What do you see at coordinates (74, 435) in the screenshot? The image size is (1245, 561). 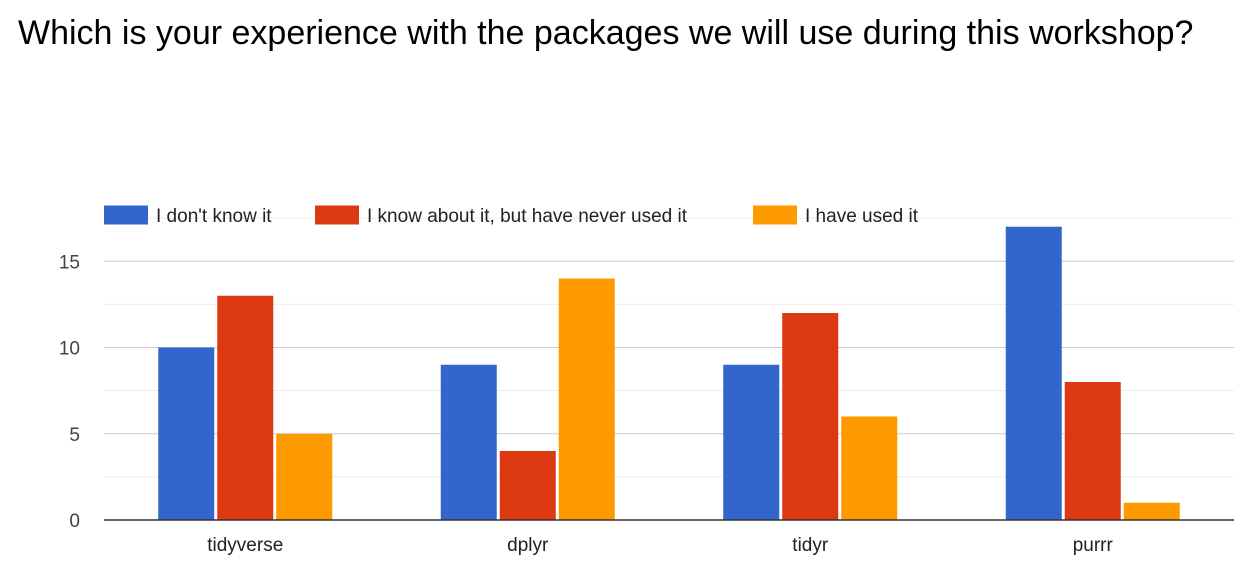 I see `y-tick-label: 5` at bounding box center [74, 435].